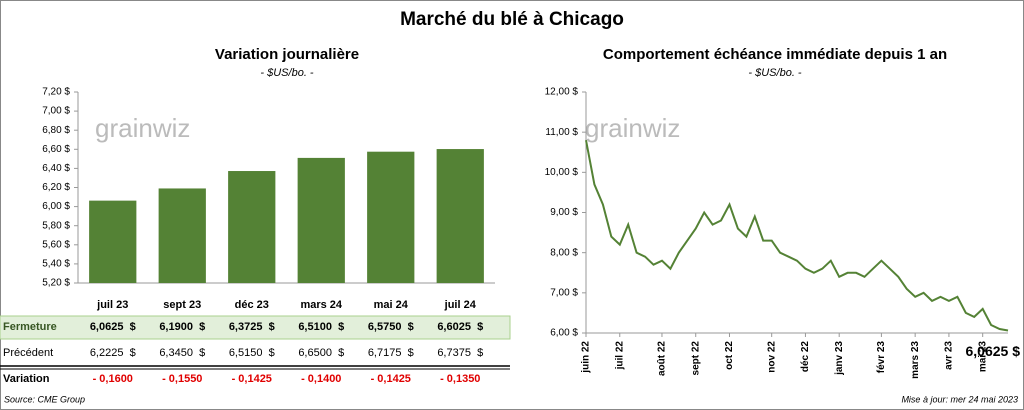 This screenshot has height=410, width=1024. What do you see at coordinates (915, 360) in the screenshot?
I see `x-tick-label: mars 23` at bounding box center [915, 360].